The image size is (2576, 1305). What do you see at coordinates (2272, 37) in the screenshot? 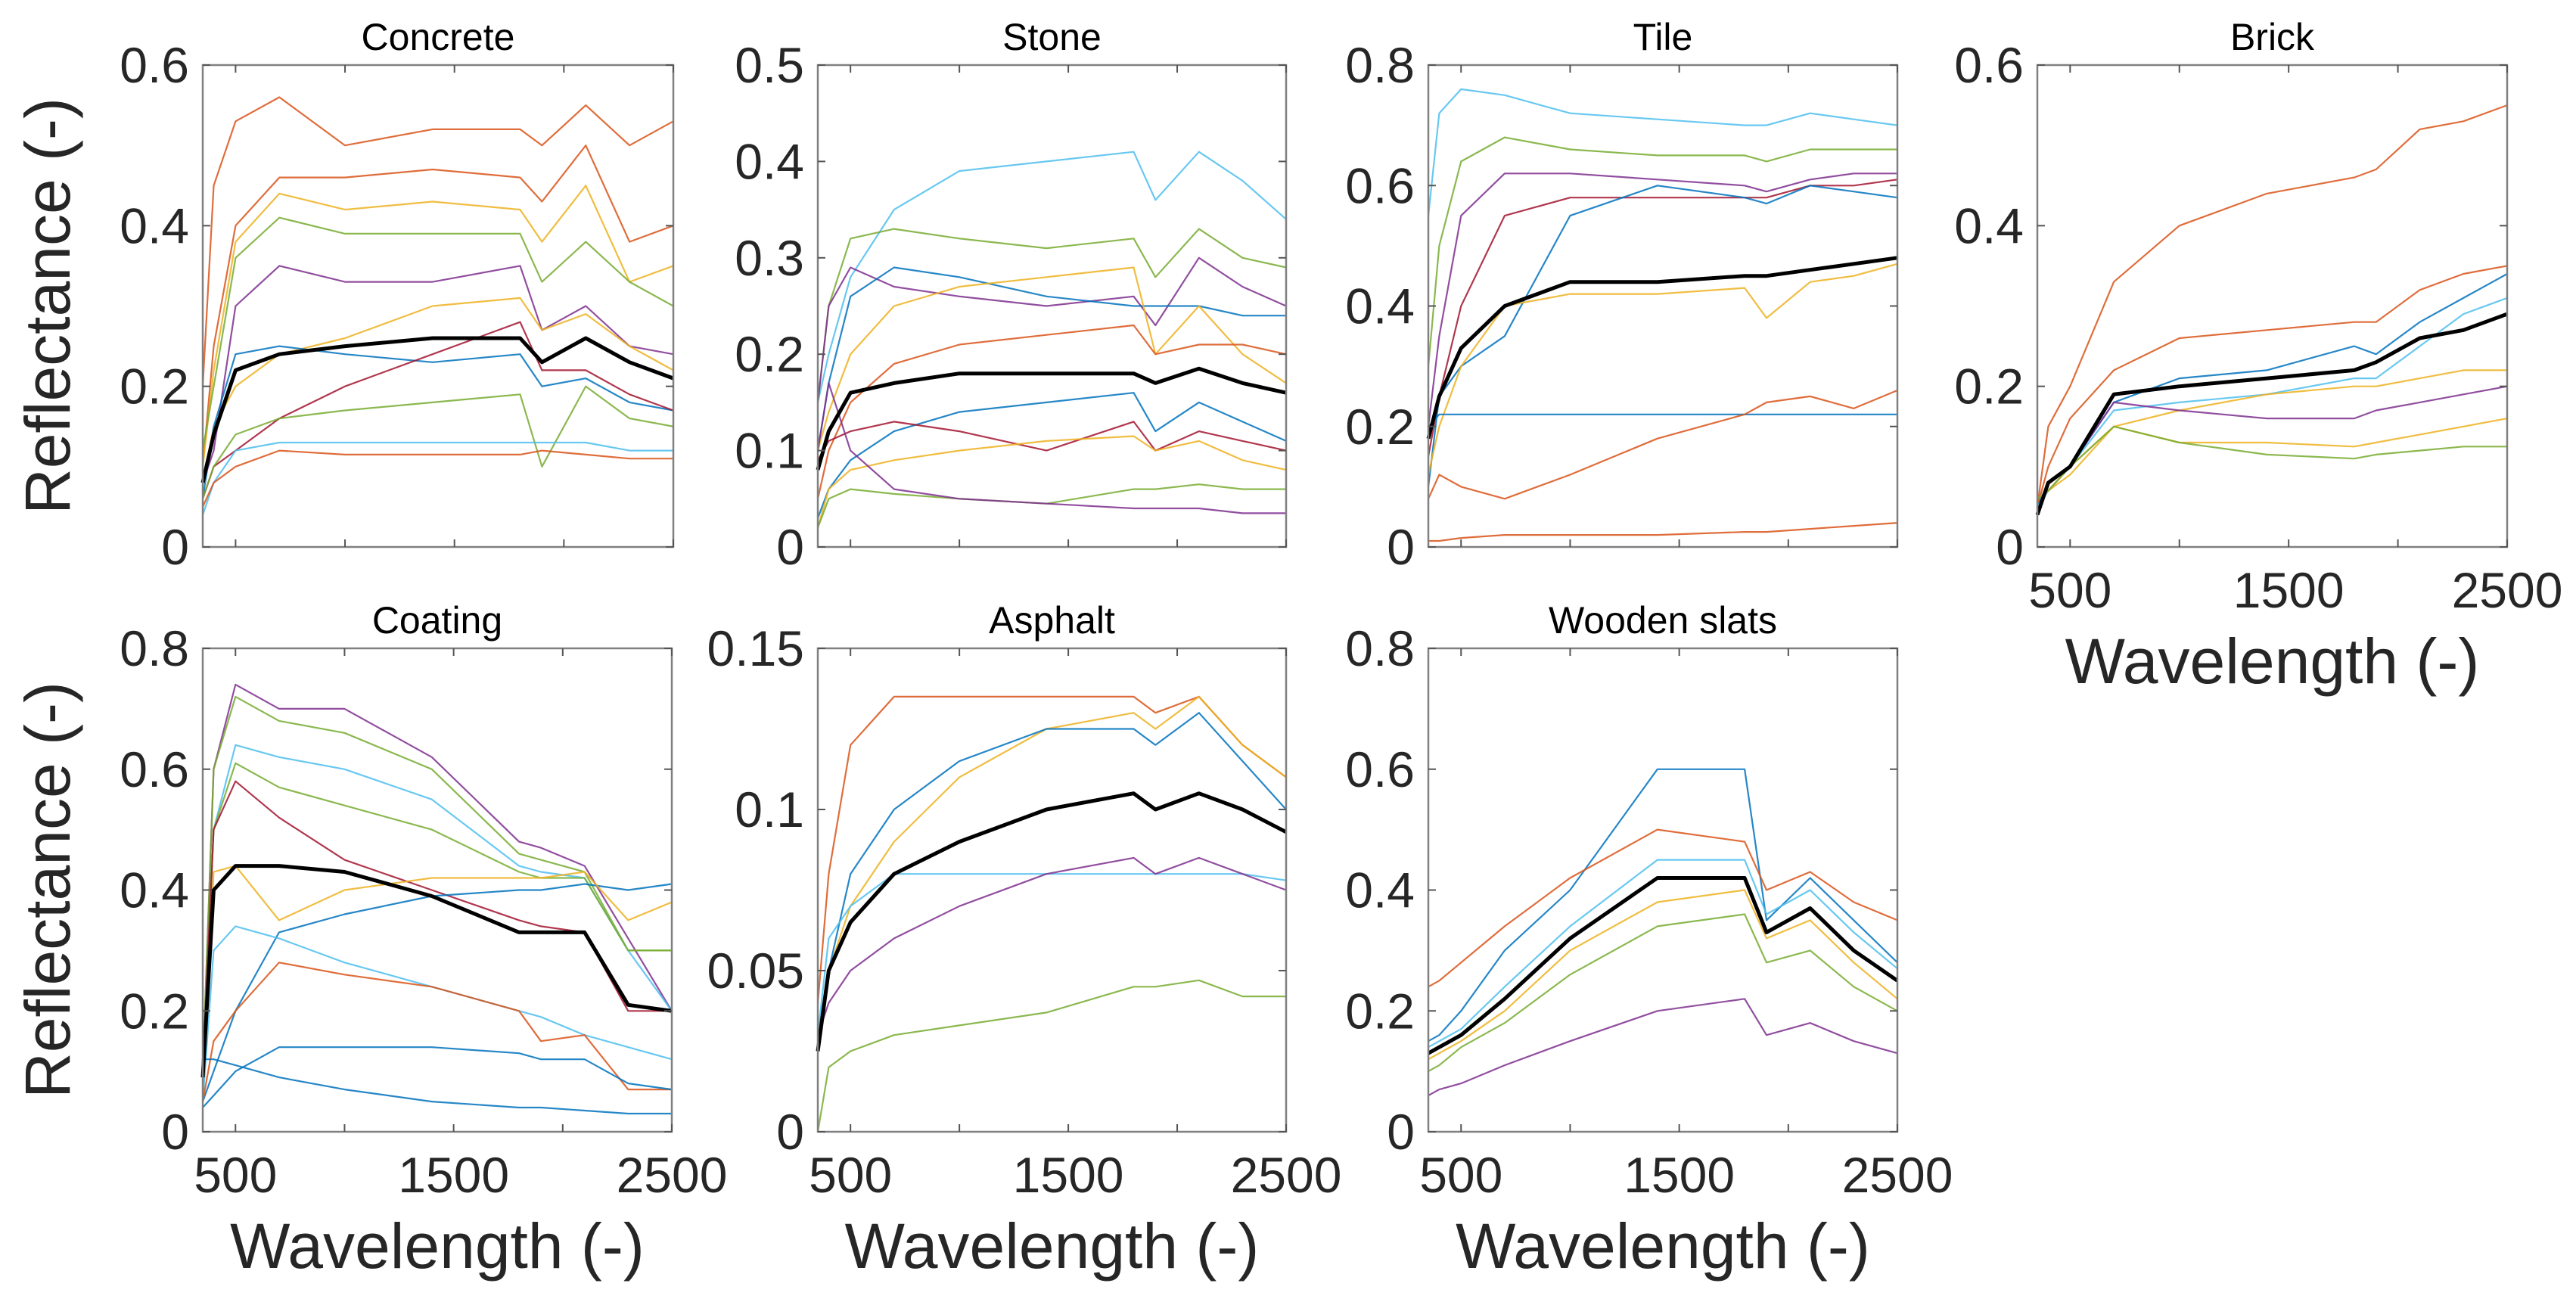
I see `panel-title: Brick` at bounding box center [2272, 37].